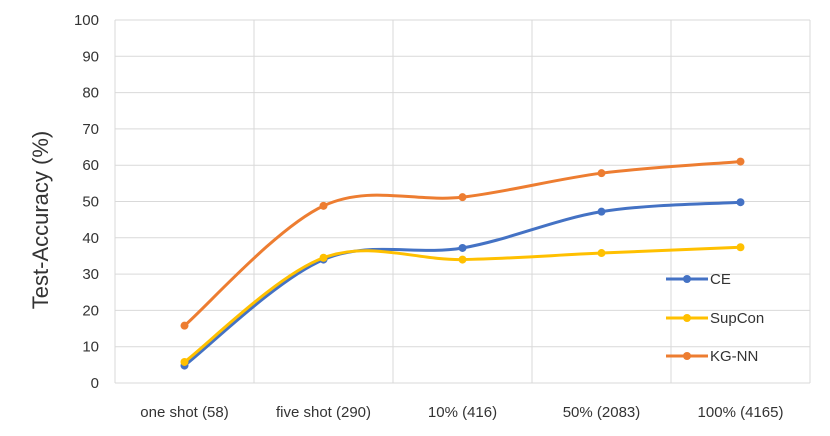 The height and width of the screenshot is (436, 830). What do you see at coordinates (687, 356) in the screenshot?
I see `legend-marker-kg-nn` at bounding box center [687, 356].